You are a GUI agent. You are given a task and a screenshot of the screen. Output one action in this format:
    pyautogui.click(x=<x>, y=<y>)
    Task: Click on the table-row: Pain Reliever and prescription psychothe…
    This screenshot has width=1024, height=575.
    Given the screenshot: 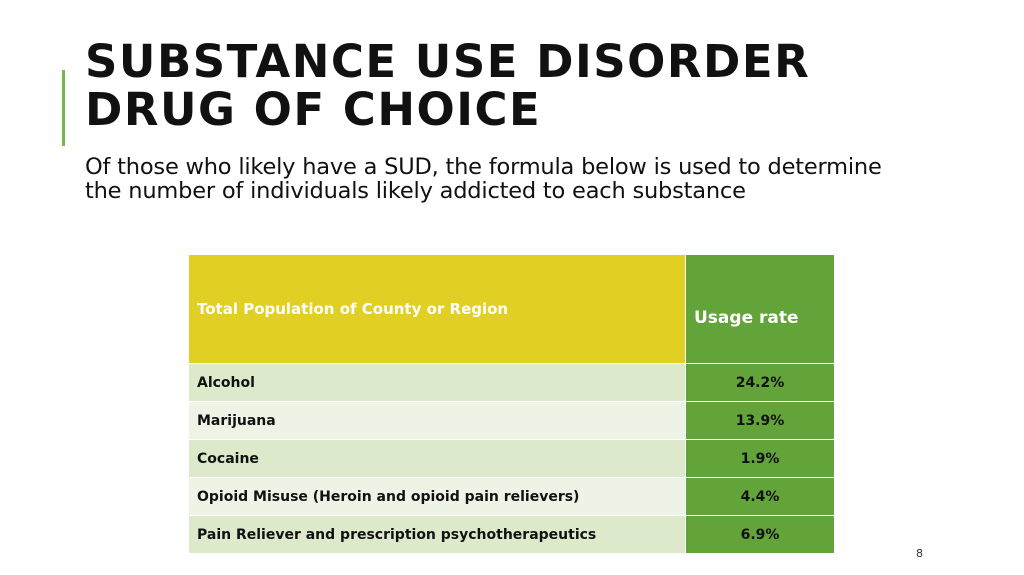 What is the action you would take?
    pyautogui.click(x=511, y=534)
    